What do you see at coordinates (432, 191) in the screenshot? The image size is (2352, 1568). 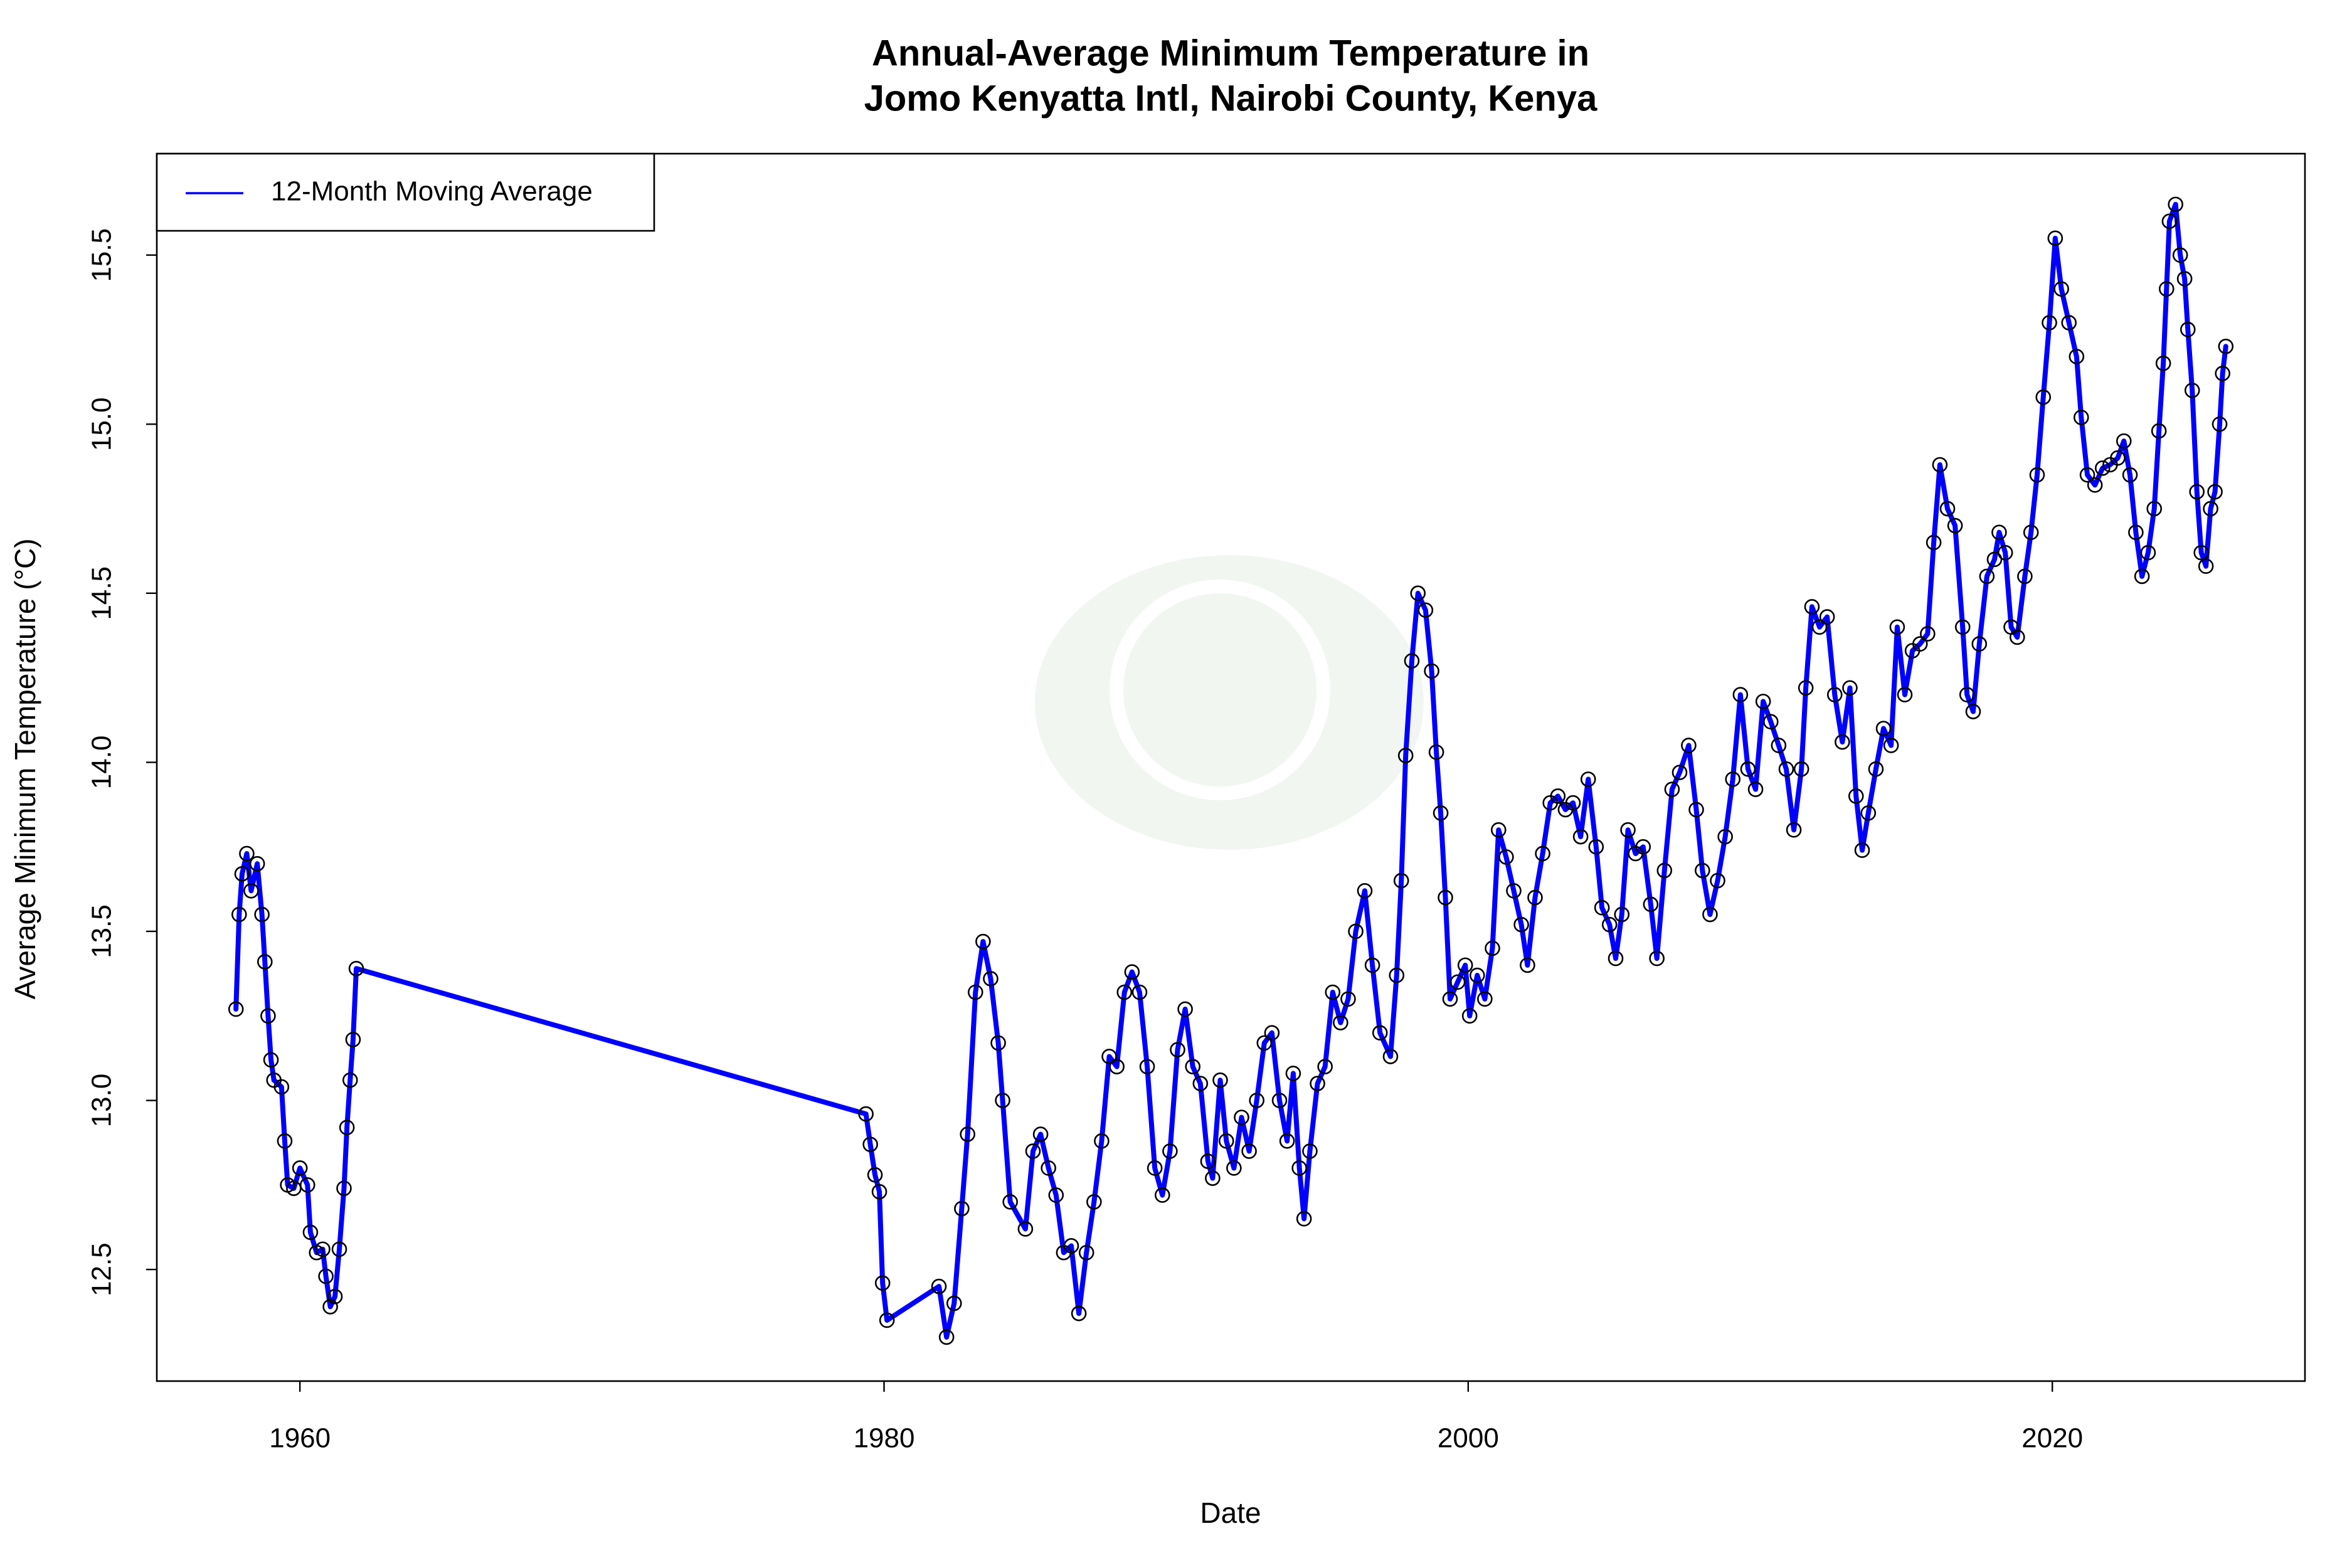 I see `legend-label: 12-Month Moving Average` at bounding box center [432, 191].